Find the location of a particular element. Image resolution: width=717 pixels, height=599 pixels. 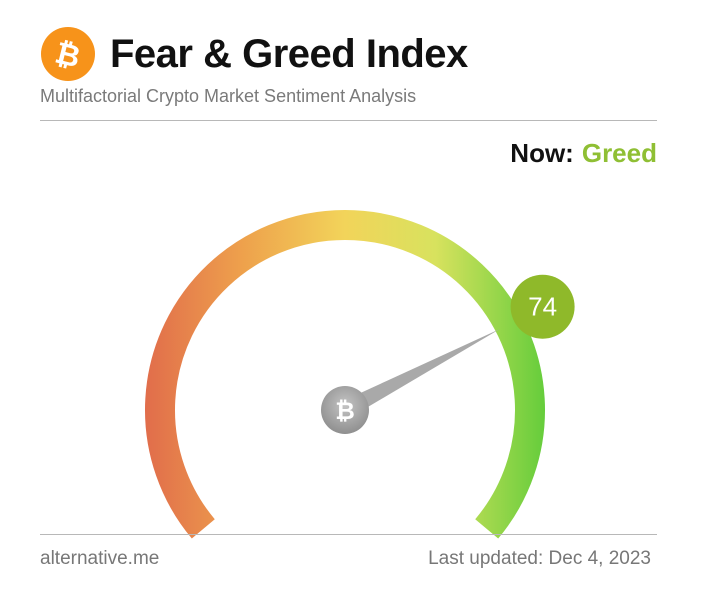

gauge-hub is located at coordinates (345, 410).